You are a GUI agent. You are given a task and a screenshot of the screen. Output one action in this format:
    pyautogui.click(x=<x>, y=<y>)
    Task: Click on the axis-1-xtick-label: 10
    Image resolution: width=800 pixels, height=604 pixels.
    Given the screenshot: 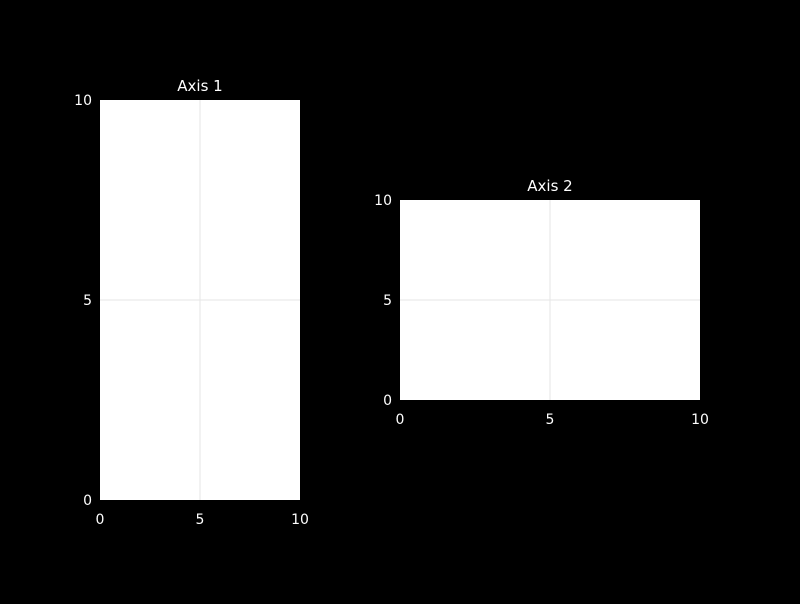 What is the action you would take?
    pyautogui.click(x=300, y=520)
    